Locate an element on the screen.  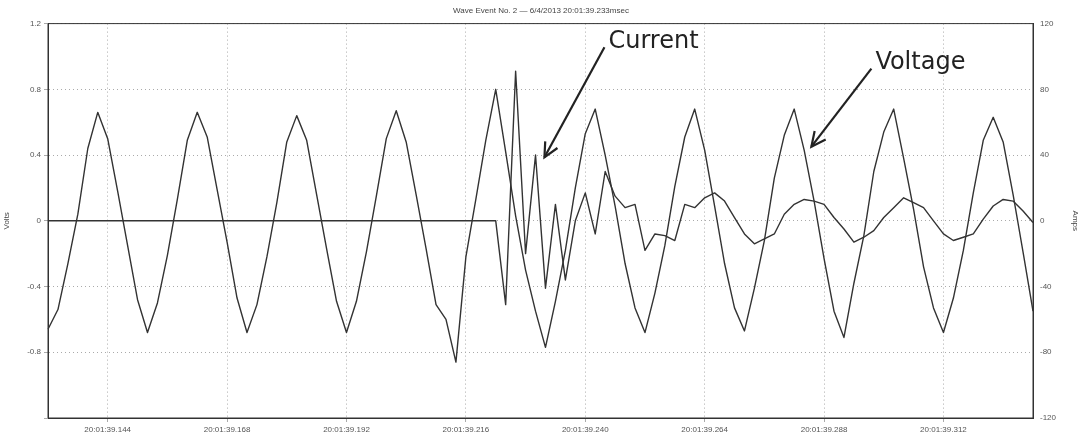
y-tick-label: 0.4 is located at coordinates (35, 155).